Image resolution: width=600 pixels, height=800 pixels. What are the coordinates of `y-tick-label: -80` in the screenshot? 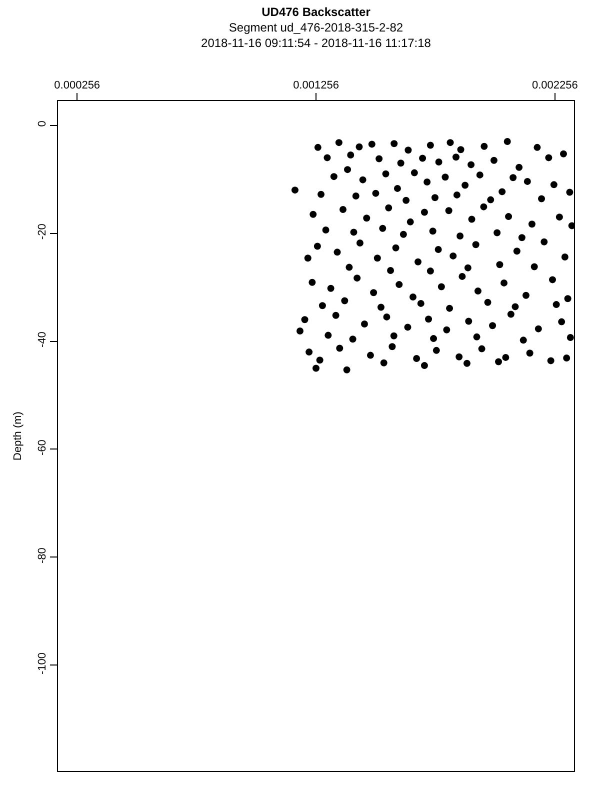 It's located at (42, 556).